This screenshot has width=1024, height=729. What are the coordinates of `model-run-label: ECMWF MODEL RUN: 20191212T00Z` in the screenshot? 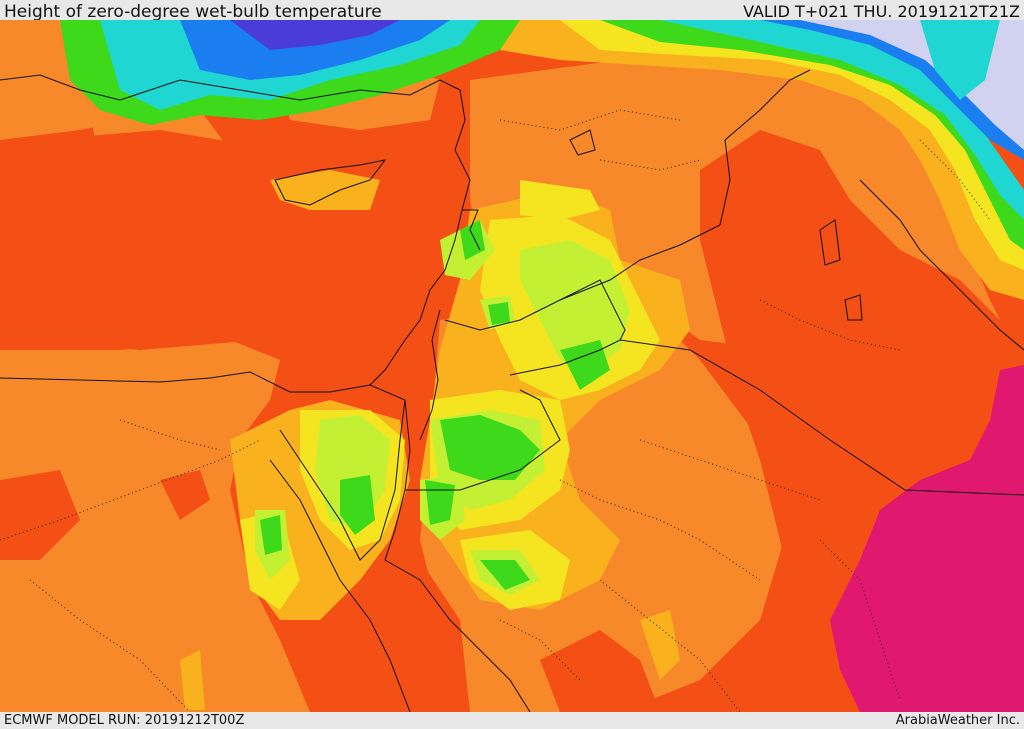 It's located at (124, 720).